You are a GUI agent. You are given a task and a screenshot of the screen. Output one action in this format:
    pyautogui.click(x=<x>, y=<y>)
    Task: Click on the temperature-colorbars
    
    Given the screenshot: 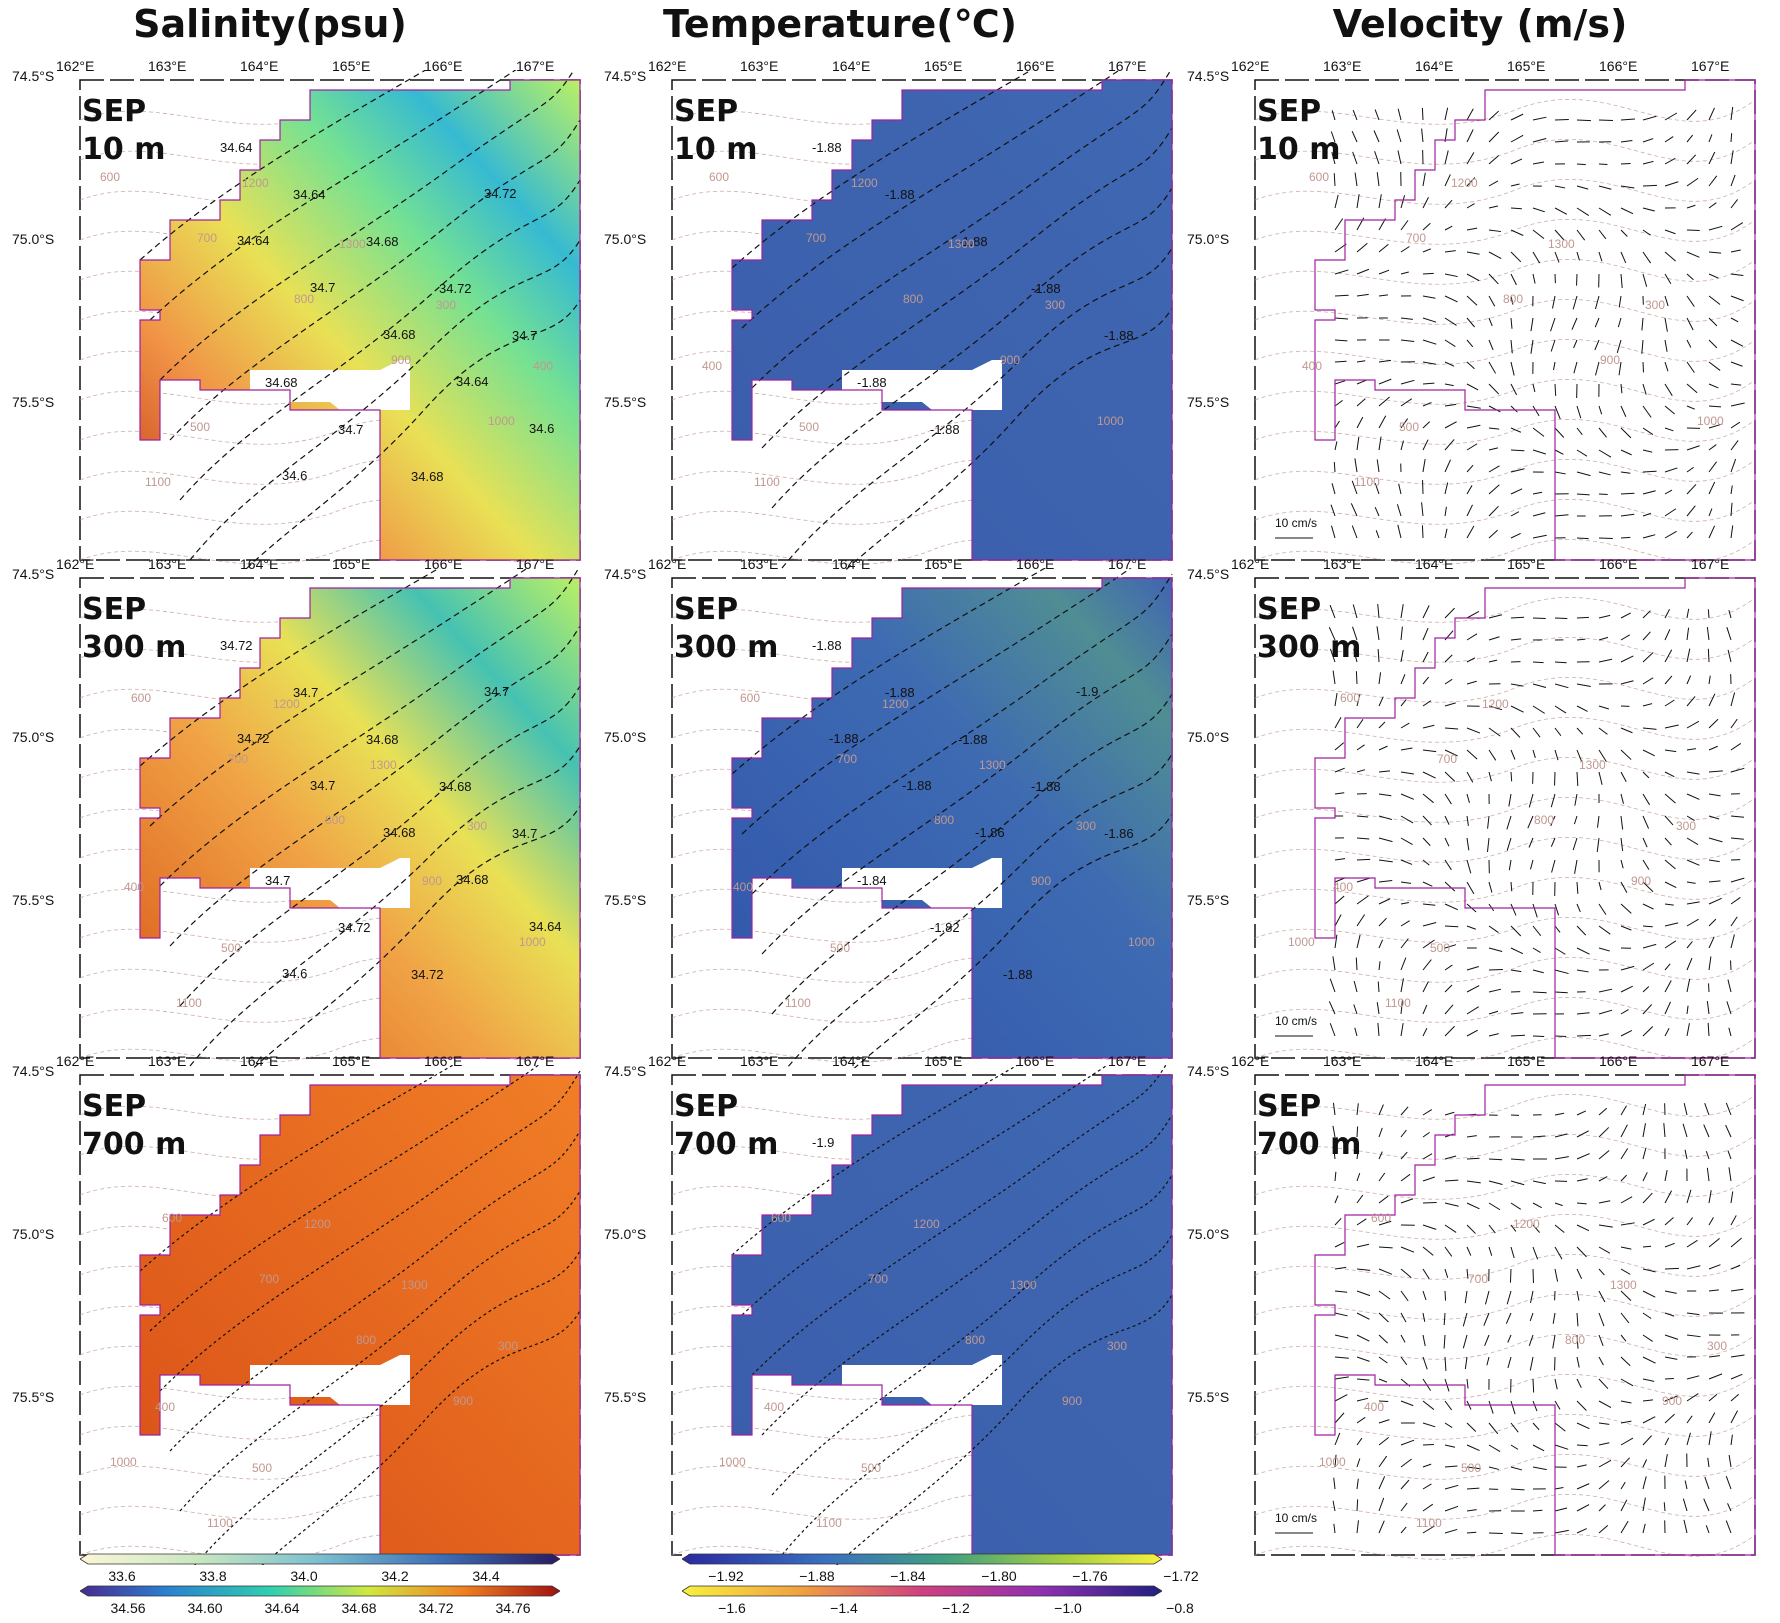 What is the action you would take?
    pyautogui.click(x=922, y=1585)
    